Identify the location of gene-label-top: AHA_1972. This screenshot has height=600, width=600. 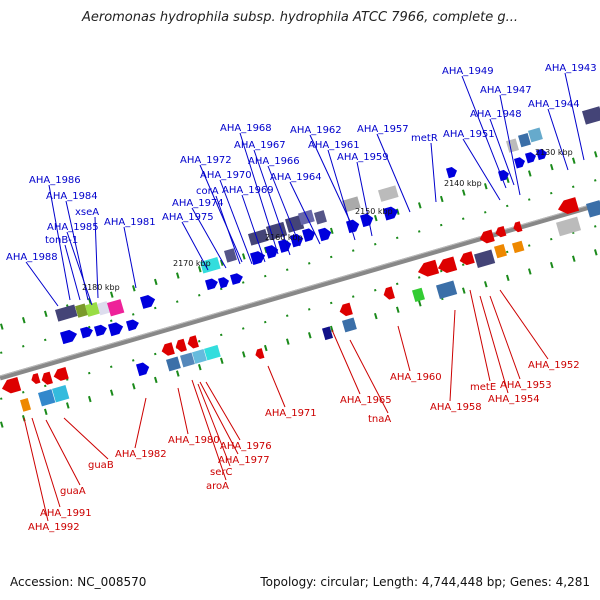
(206, 160).